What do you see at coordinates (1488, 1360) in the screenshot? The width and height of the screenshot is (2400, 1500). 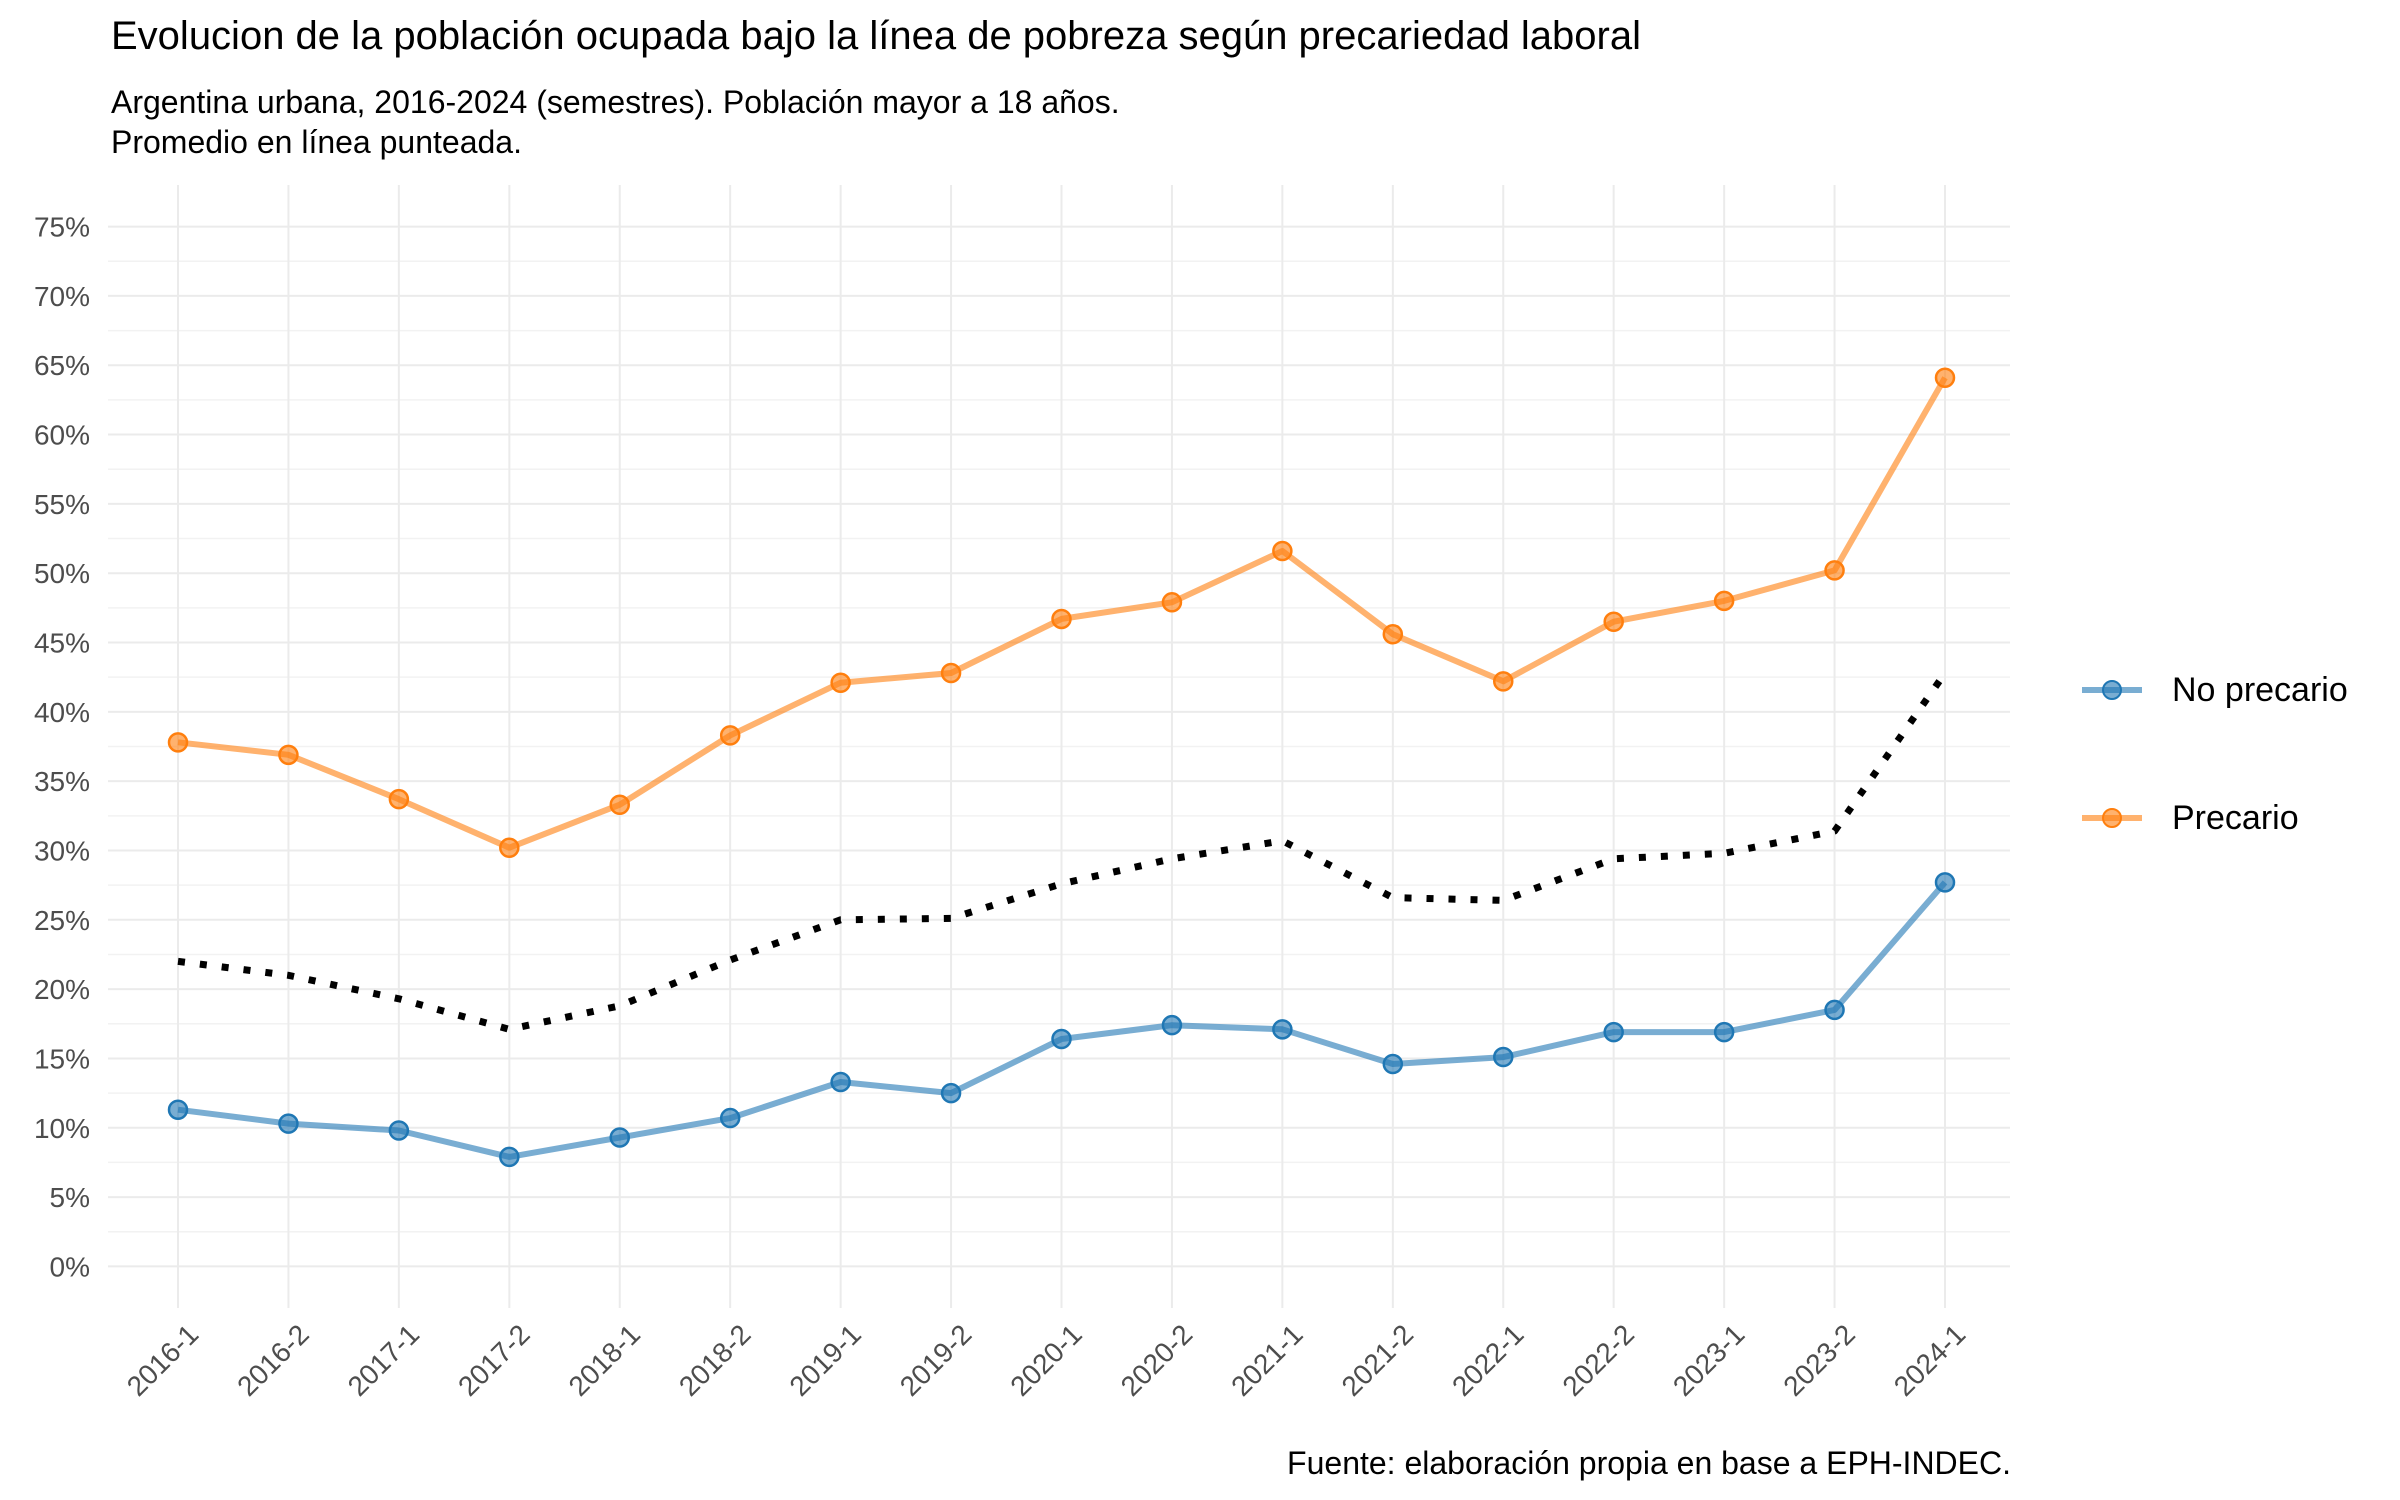 I see `x-tick-label: 2022-1` at bounding box center [1488, 1360].